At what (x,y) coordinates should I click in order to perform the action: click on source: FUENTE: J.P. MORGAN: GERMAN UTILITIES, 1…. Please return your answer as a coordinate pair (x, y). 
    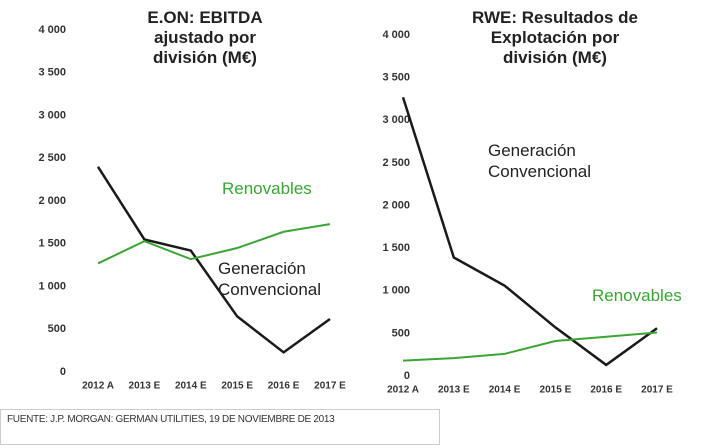
    Looking at the image, I should click on (220, 427).